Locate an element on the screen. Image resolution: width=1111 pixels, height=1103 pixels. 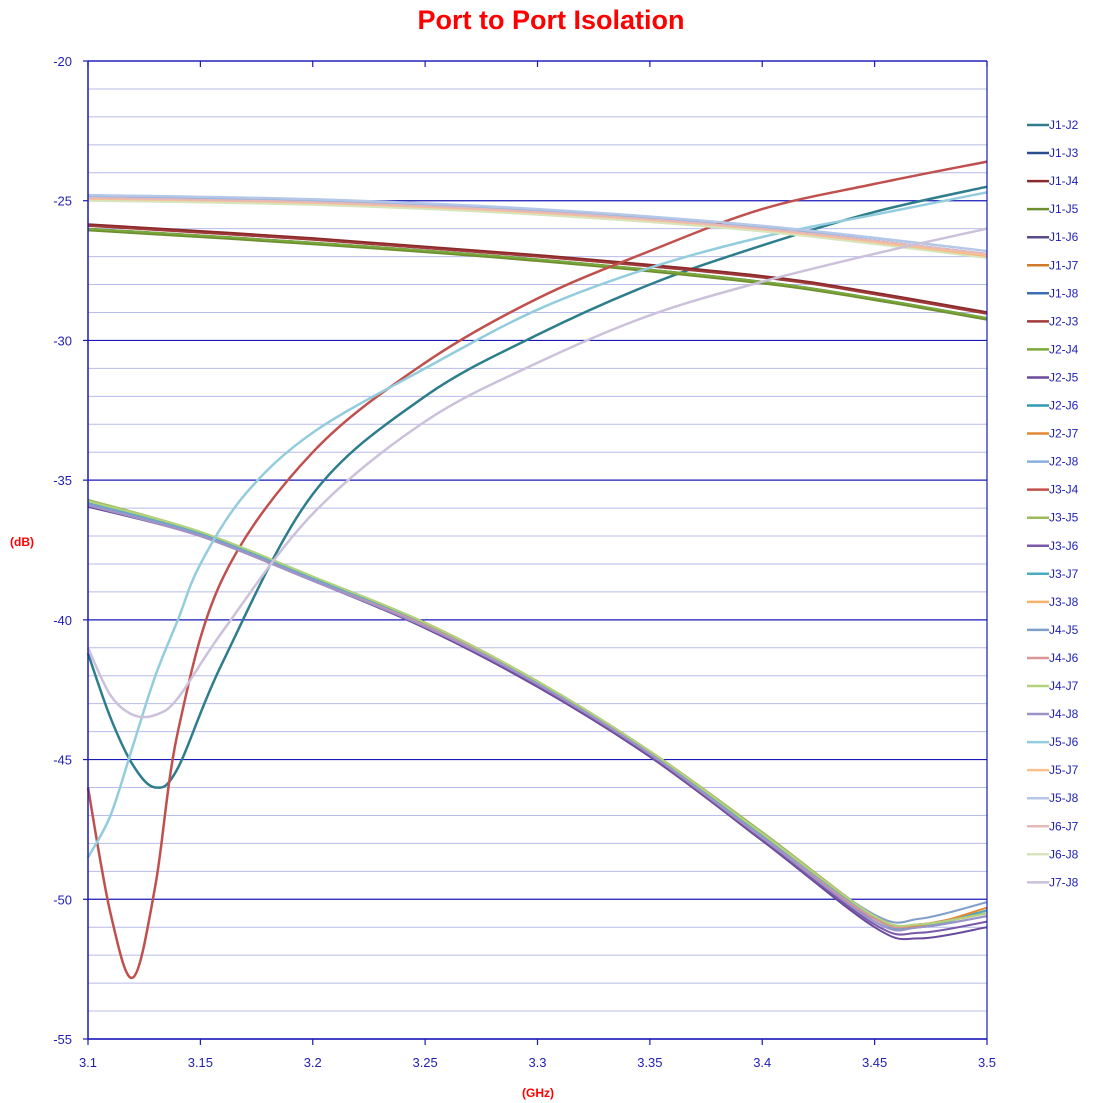
legend-label: J2-J3 is located at coordinates (1064, 321).